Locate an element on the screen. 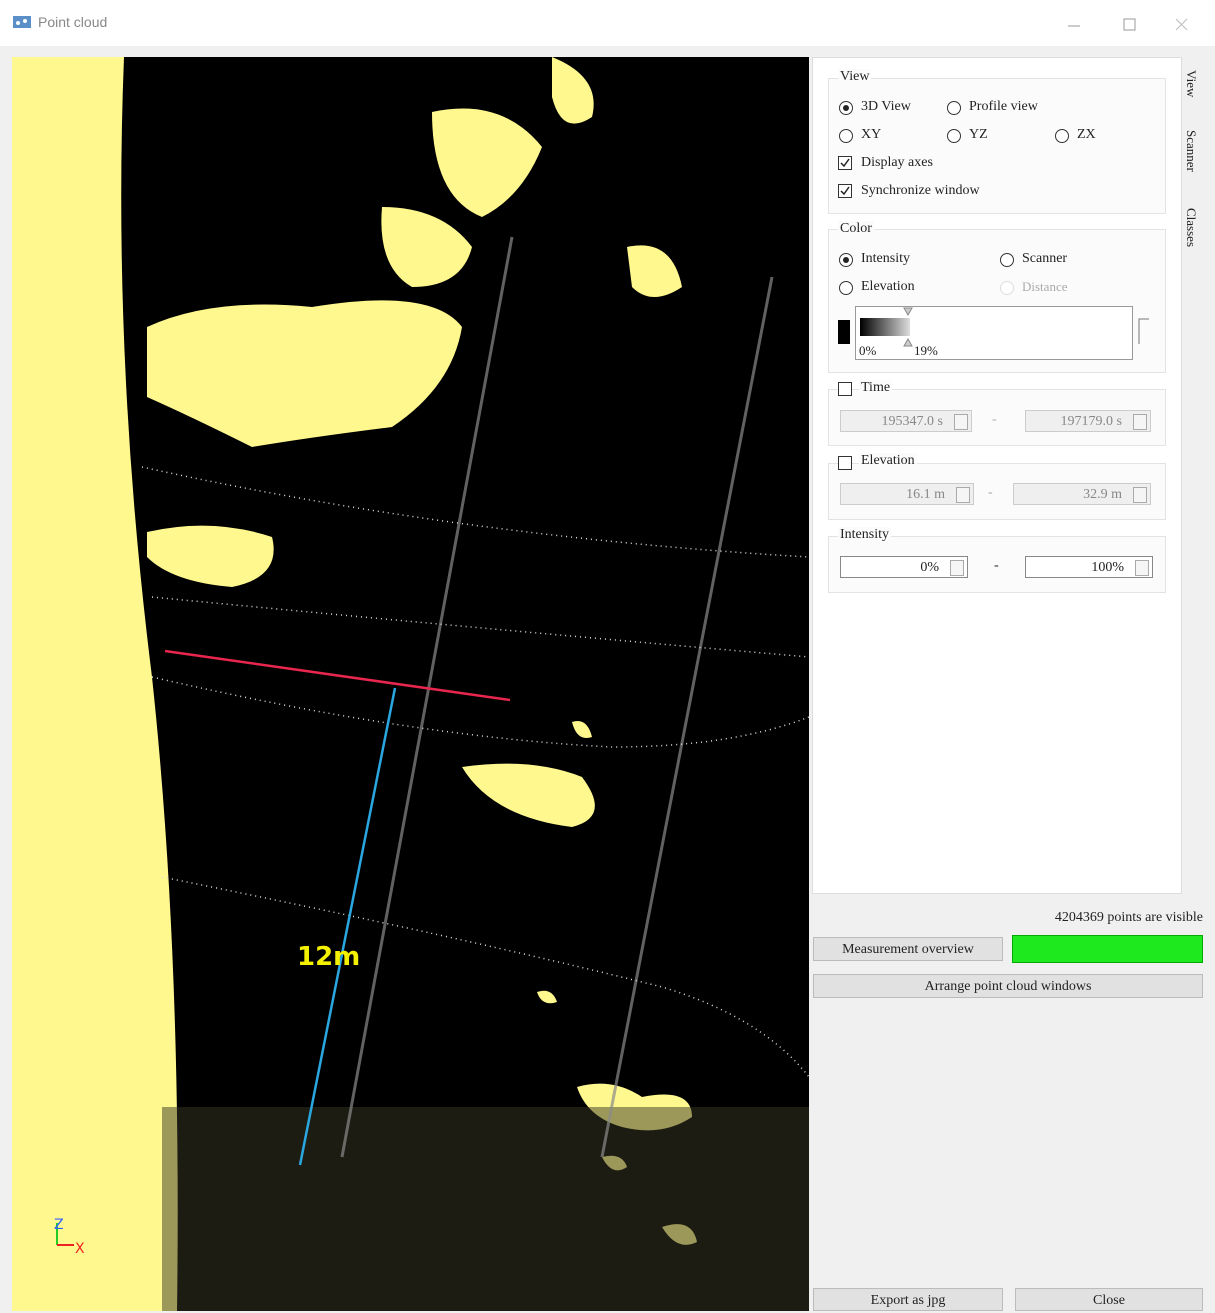  window-title: Point cloud is located at coordinates (73, 22).